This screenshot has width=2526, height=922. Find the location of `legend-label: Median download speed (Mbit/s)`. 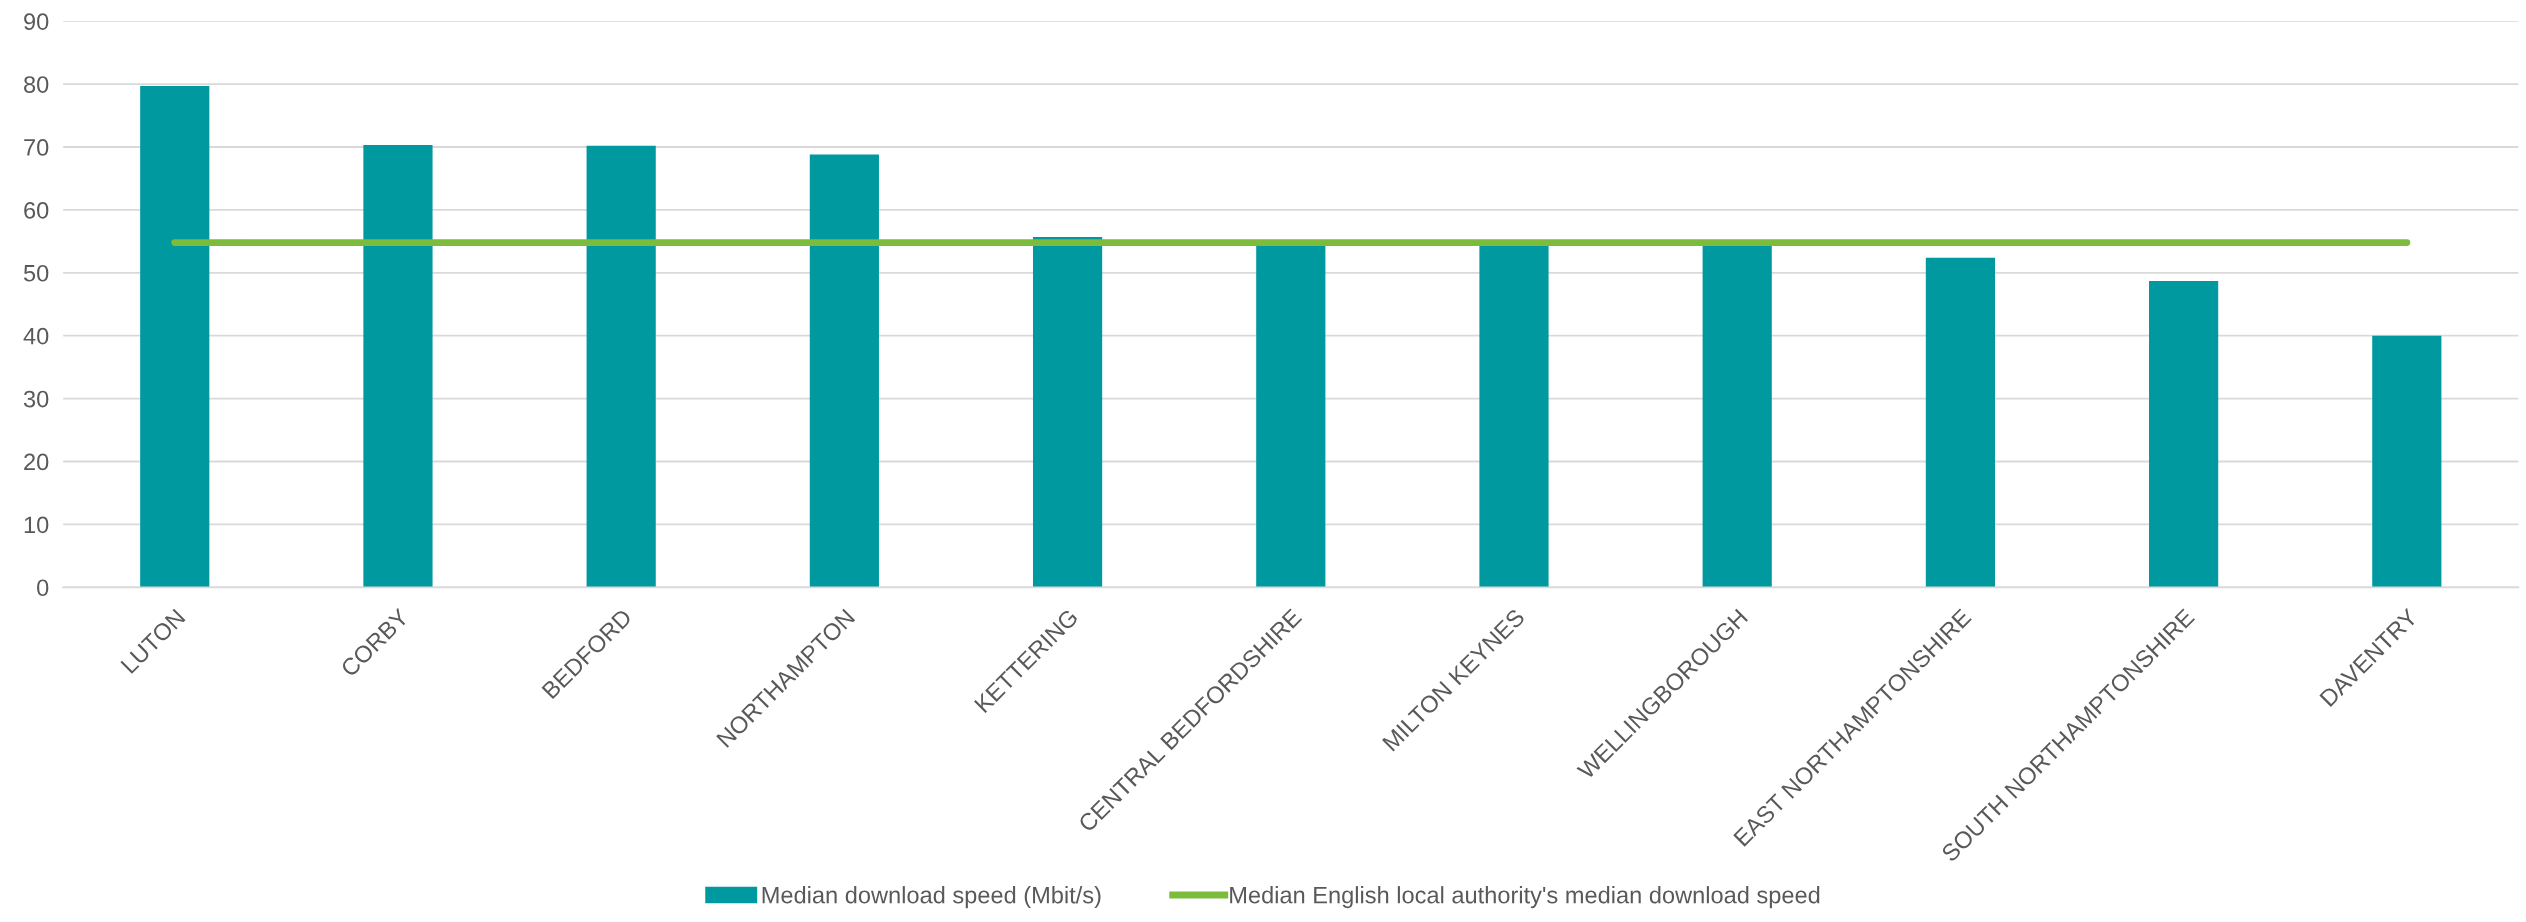

legend-label: Median download speed (Mbit/s) is located at coordinates (931, 897).